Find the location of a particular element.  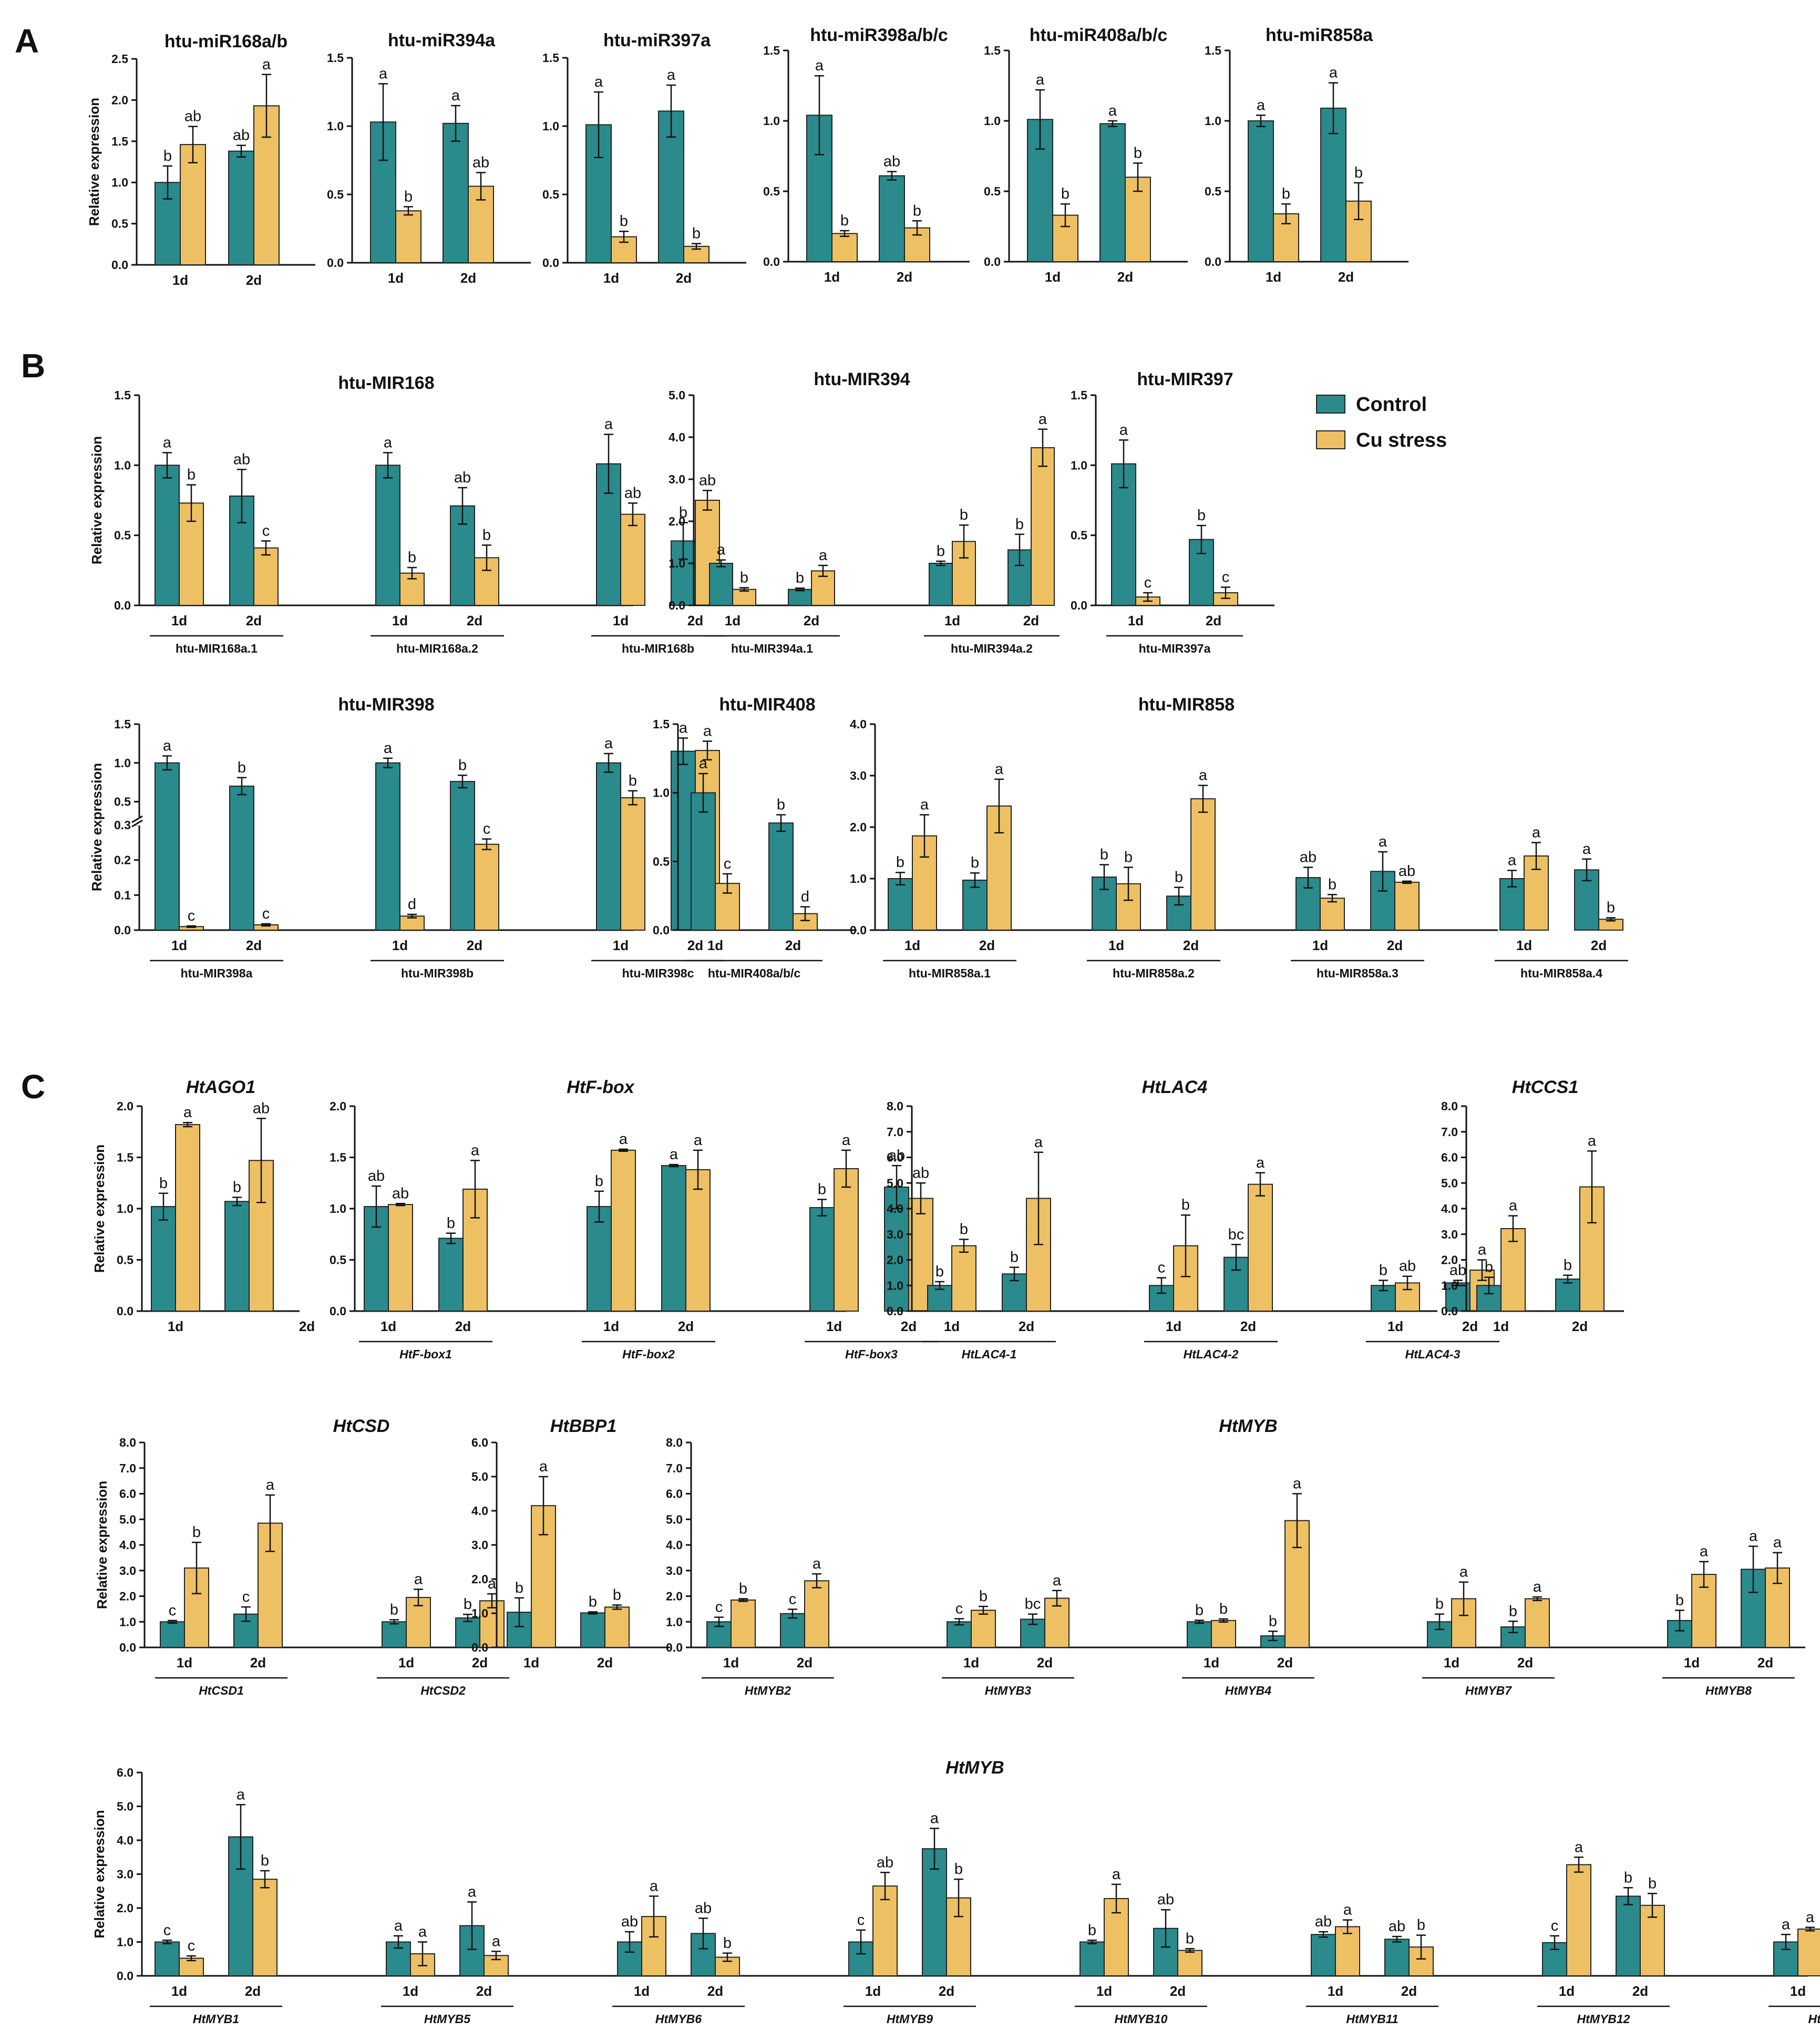

chart-title: htu-MIR397 is located at coordinates (1185, 379).